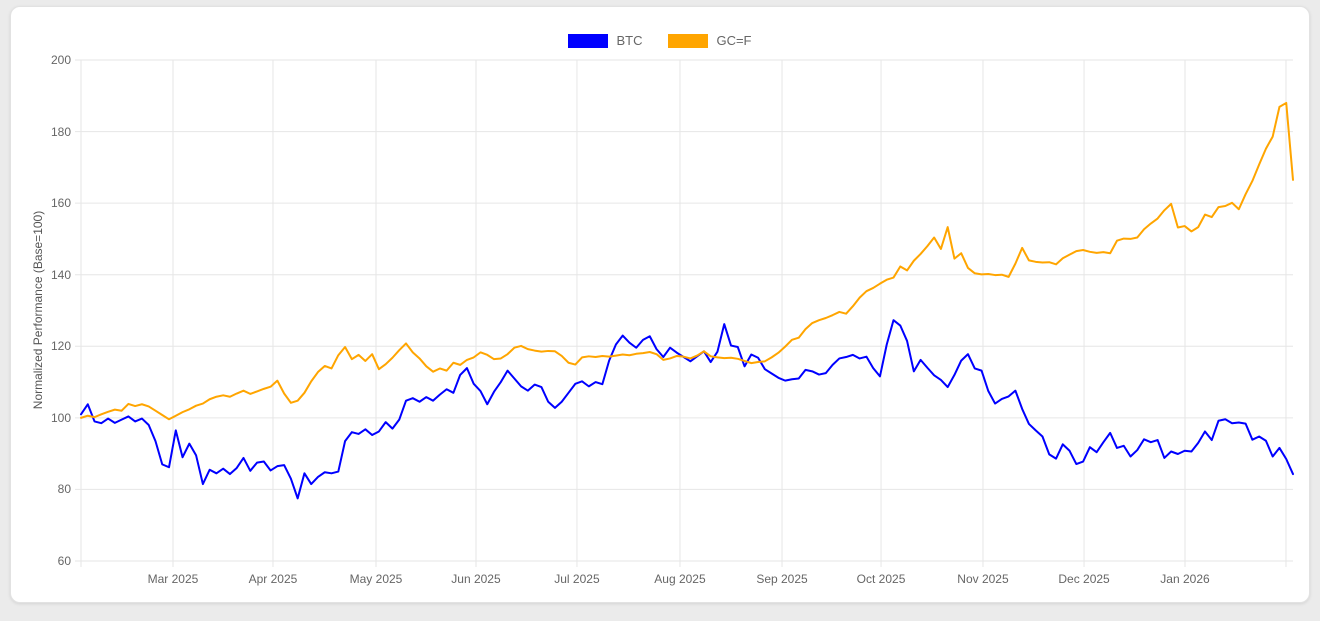 The width and height of the screenshot is (1320, 621). What do you see at coordinates (60, 131) in the screenshot?
I see `y-tick-label: 180` at bounding box center [60, 131].